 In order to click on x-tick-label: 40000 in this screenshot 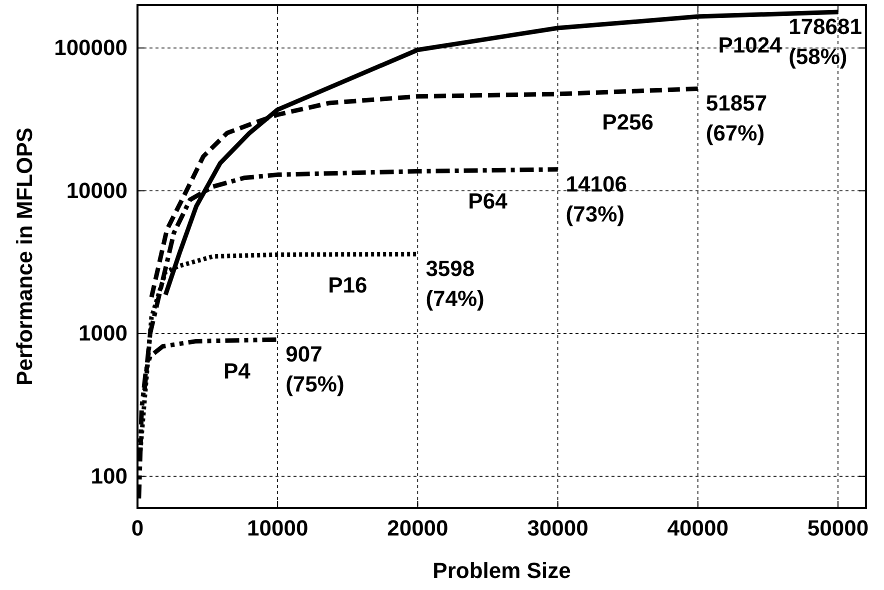, I will do `click(697, 528)`.